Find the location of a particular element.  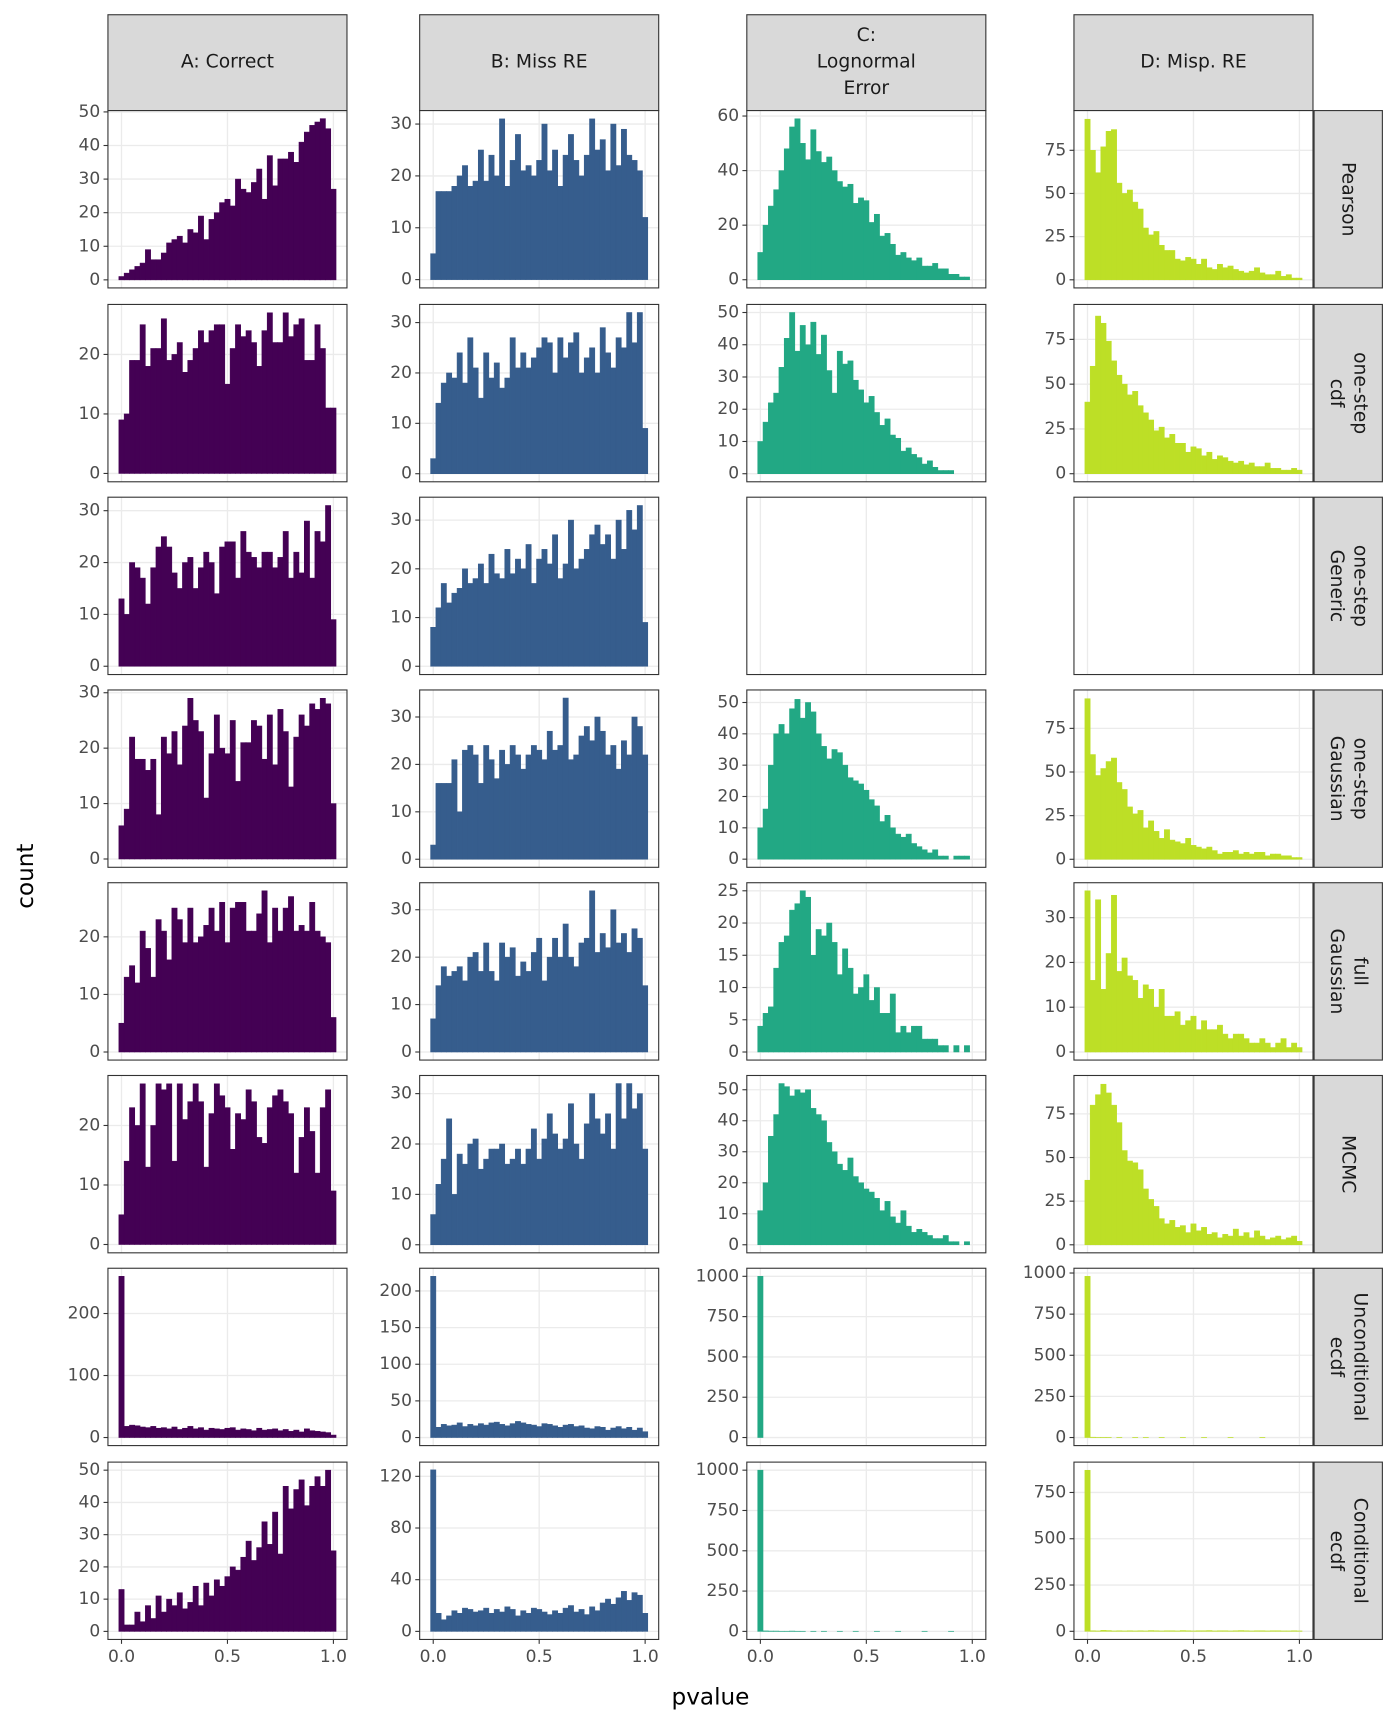

y-tick-label: 750 is located at coordinates (1050, 1492).